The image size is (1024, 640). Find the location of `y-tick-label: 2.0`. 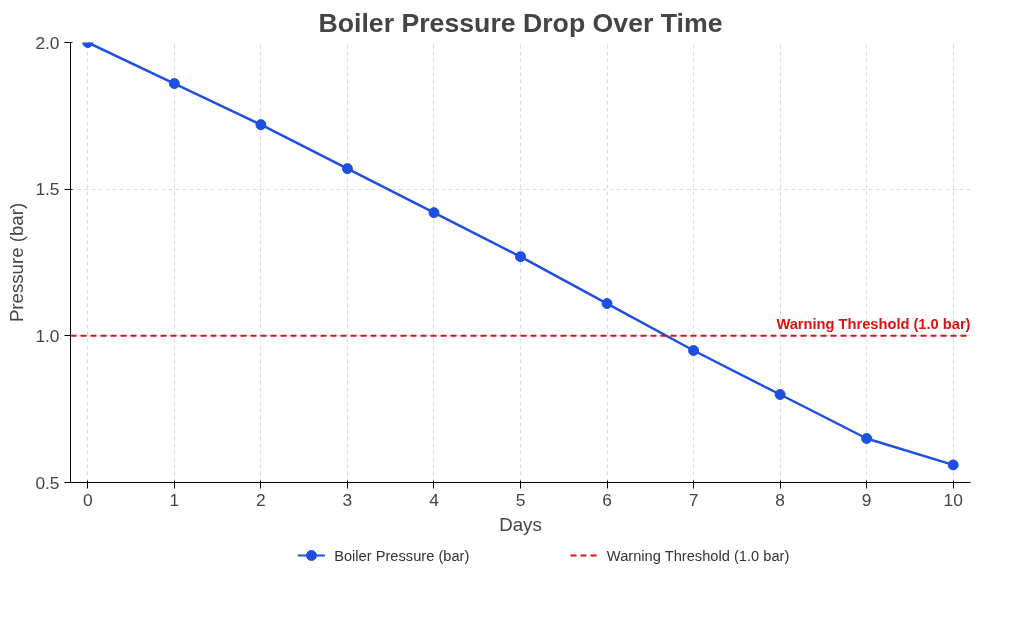

y-tick-label: 2.0 is located at coordinates (47, 42).